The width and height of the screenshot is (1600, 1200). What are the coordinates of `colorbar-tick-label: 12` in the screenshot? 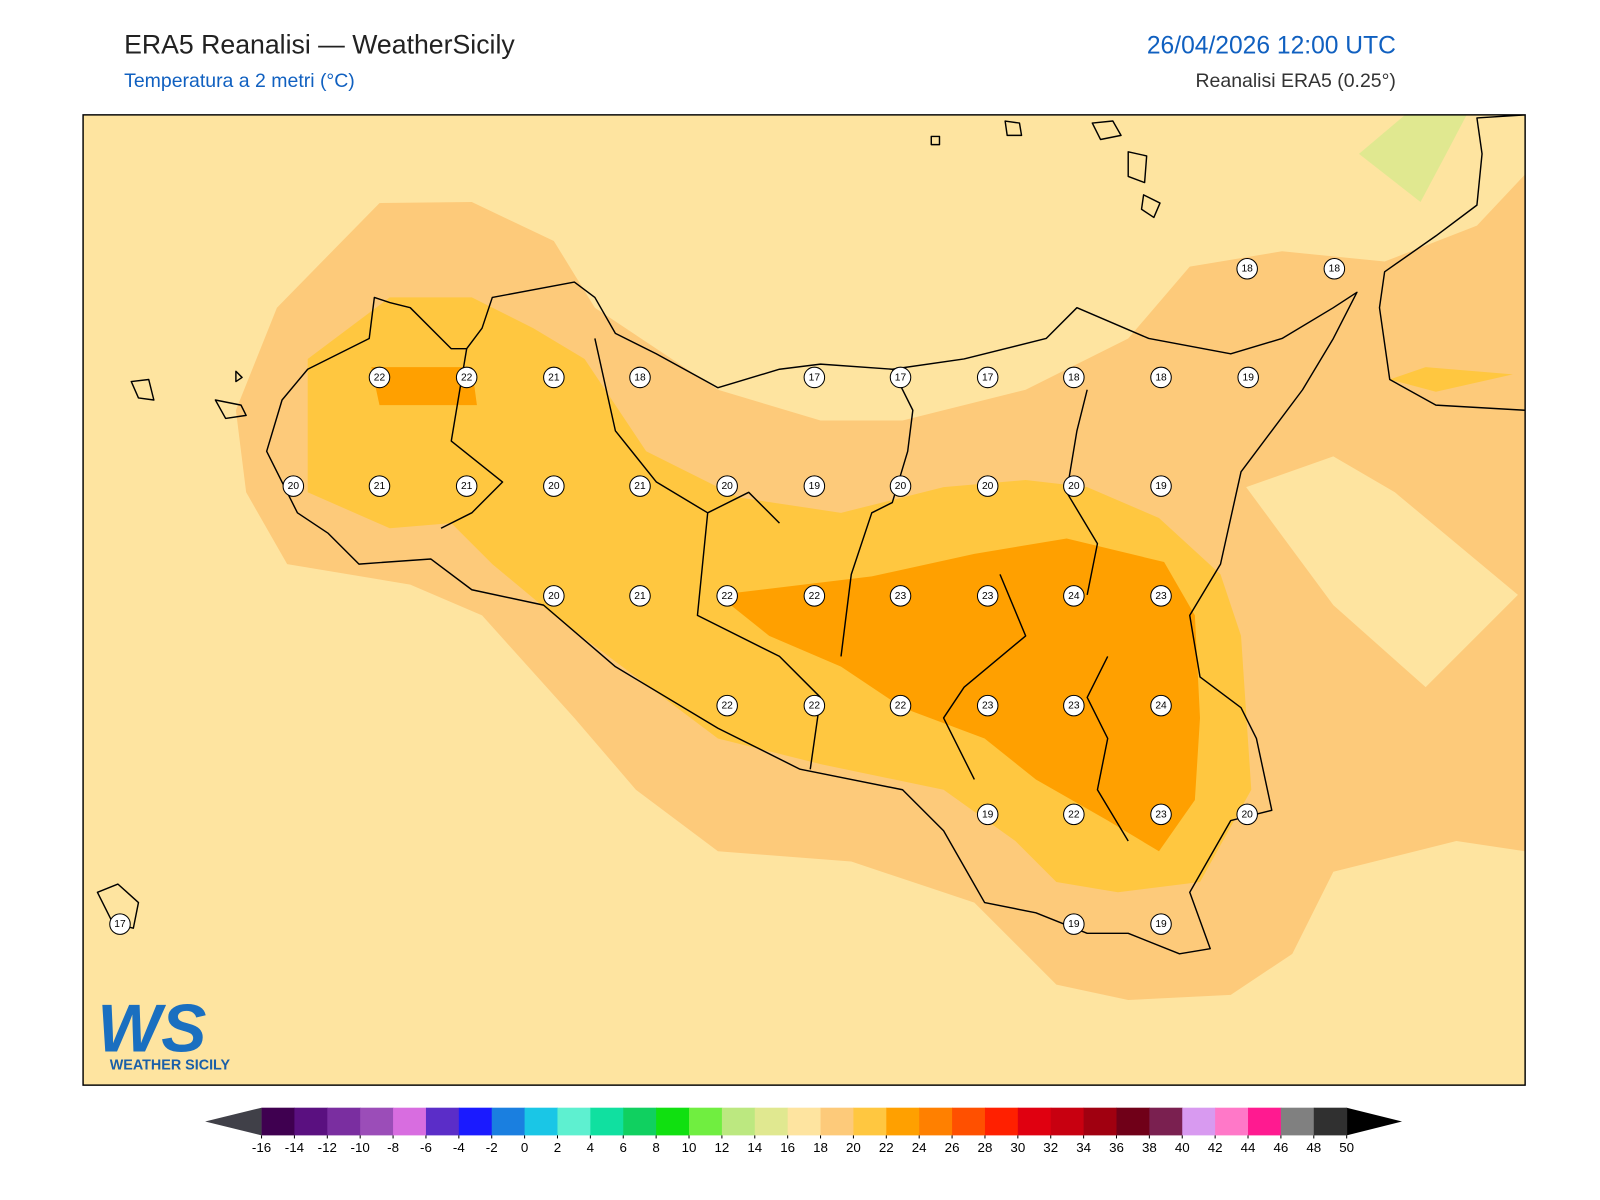 It's located at (721, 1147).